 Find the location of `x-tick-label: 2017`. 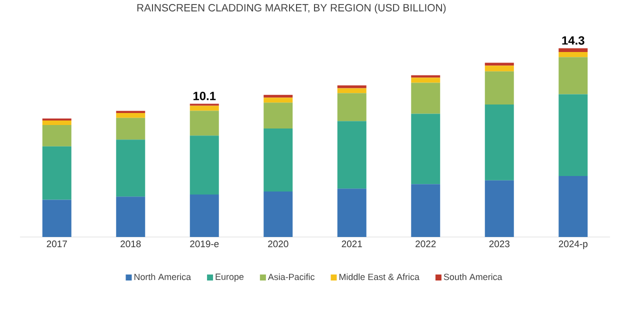

x-tick-label: 2017 is located at coordinates (56, 244).